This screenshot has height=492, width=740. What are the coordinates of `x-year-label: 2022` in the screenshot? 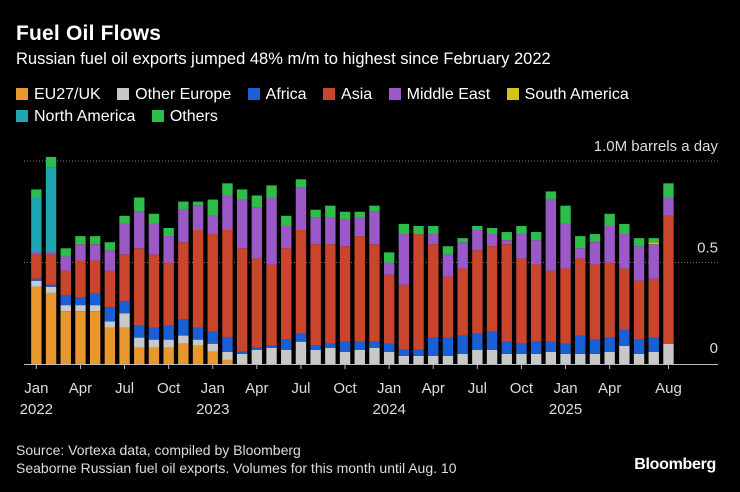 It's located at (36, 409).